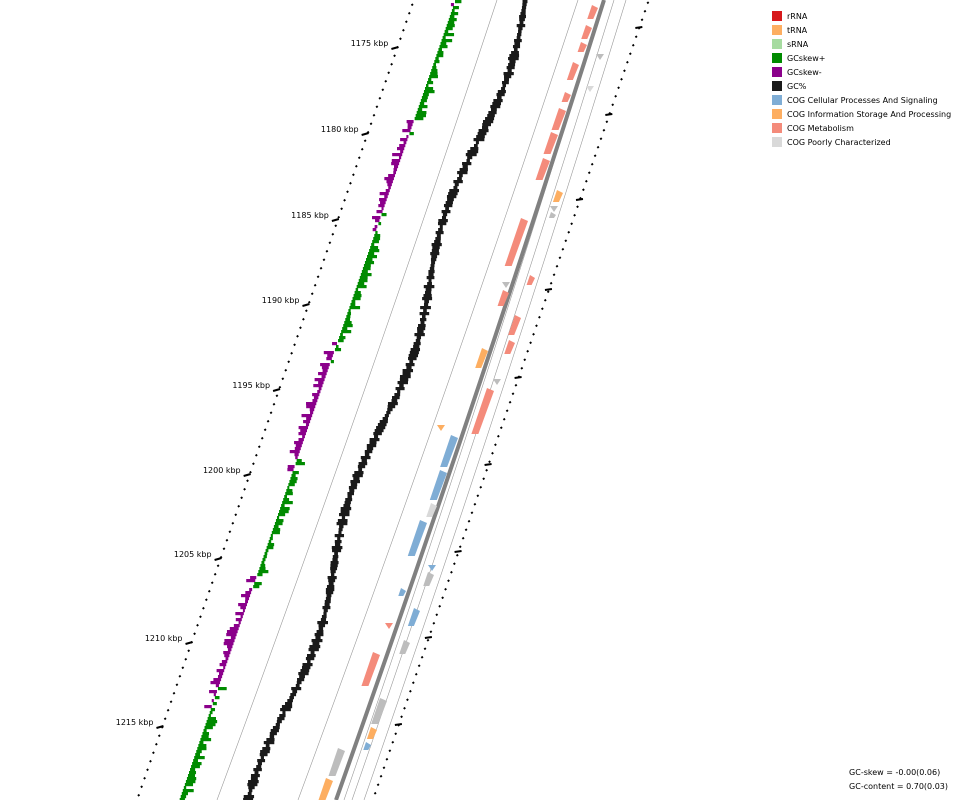 This screenshot has height=800, width=960. Describe the element at coordinates (861, 128) in the screenshot. I see `legend-item-cog-metabolism: COG Metabolism` at that location.